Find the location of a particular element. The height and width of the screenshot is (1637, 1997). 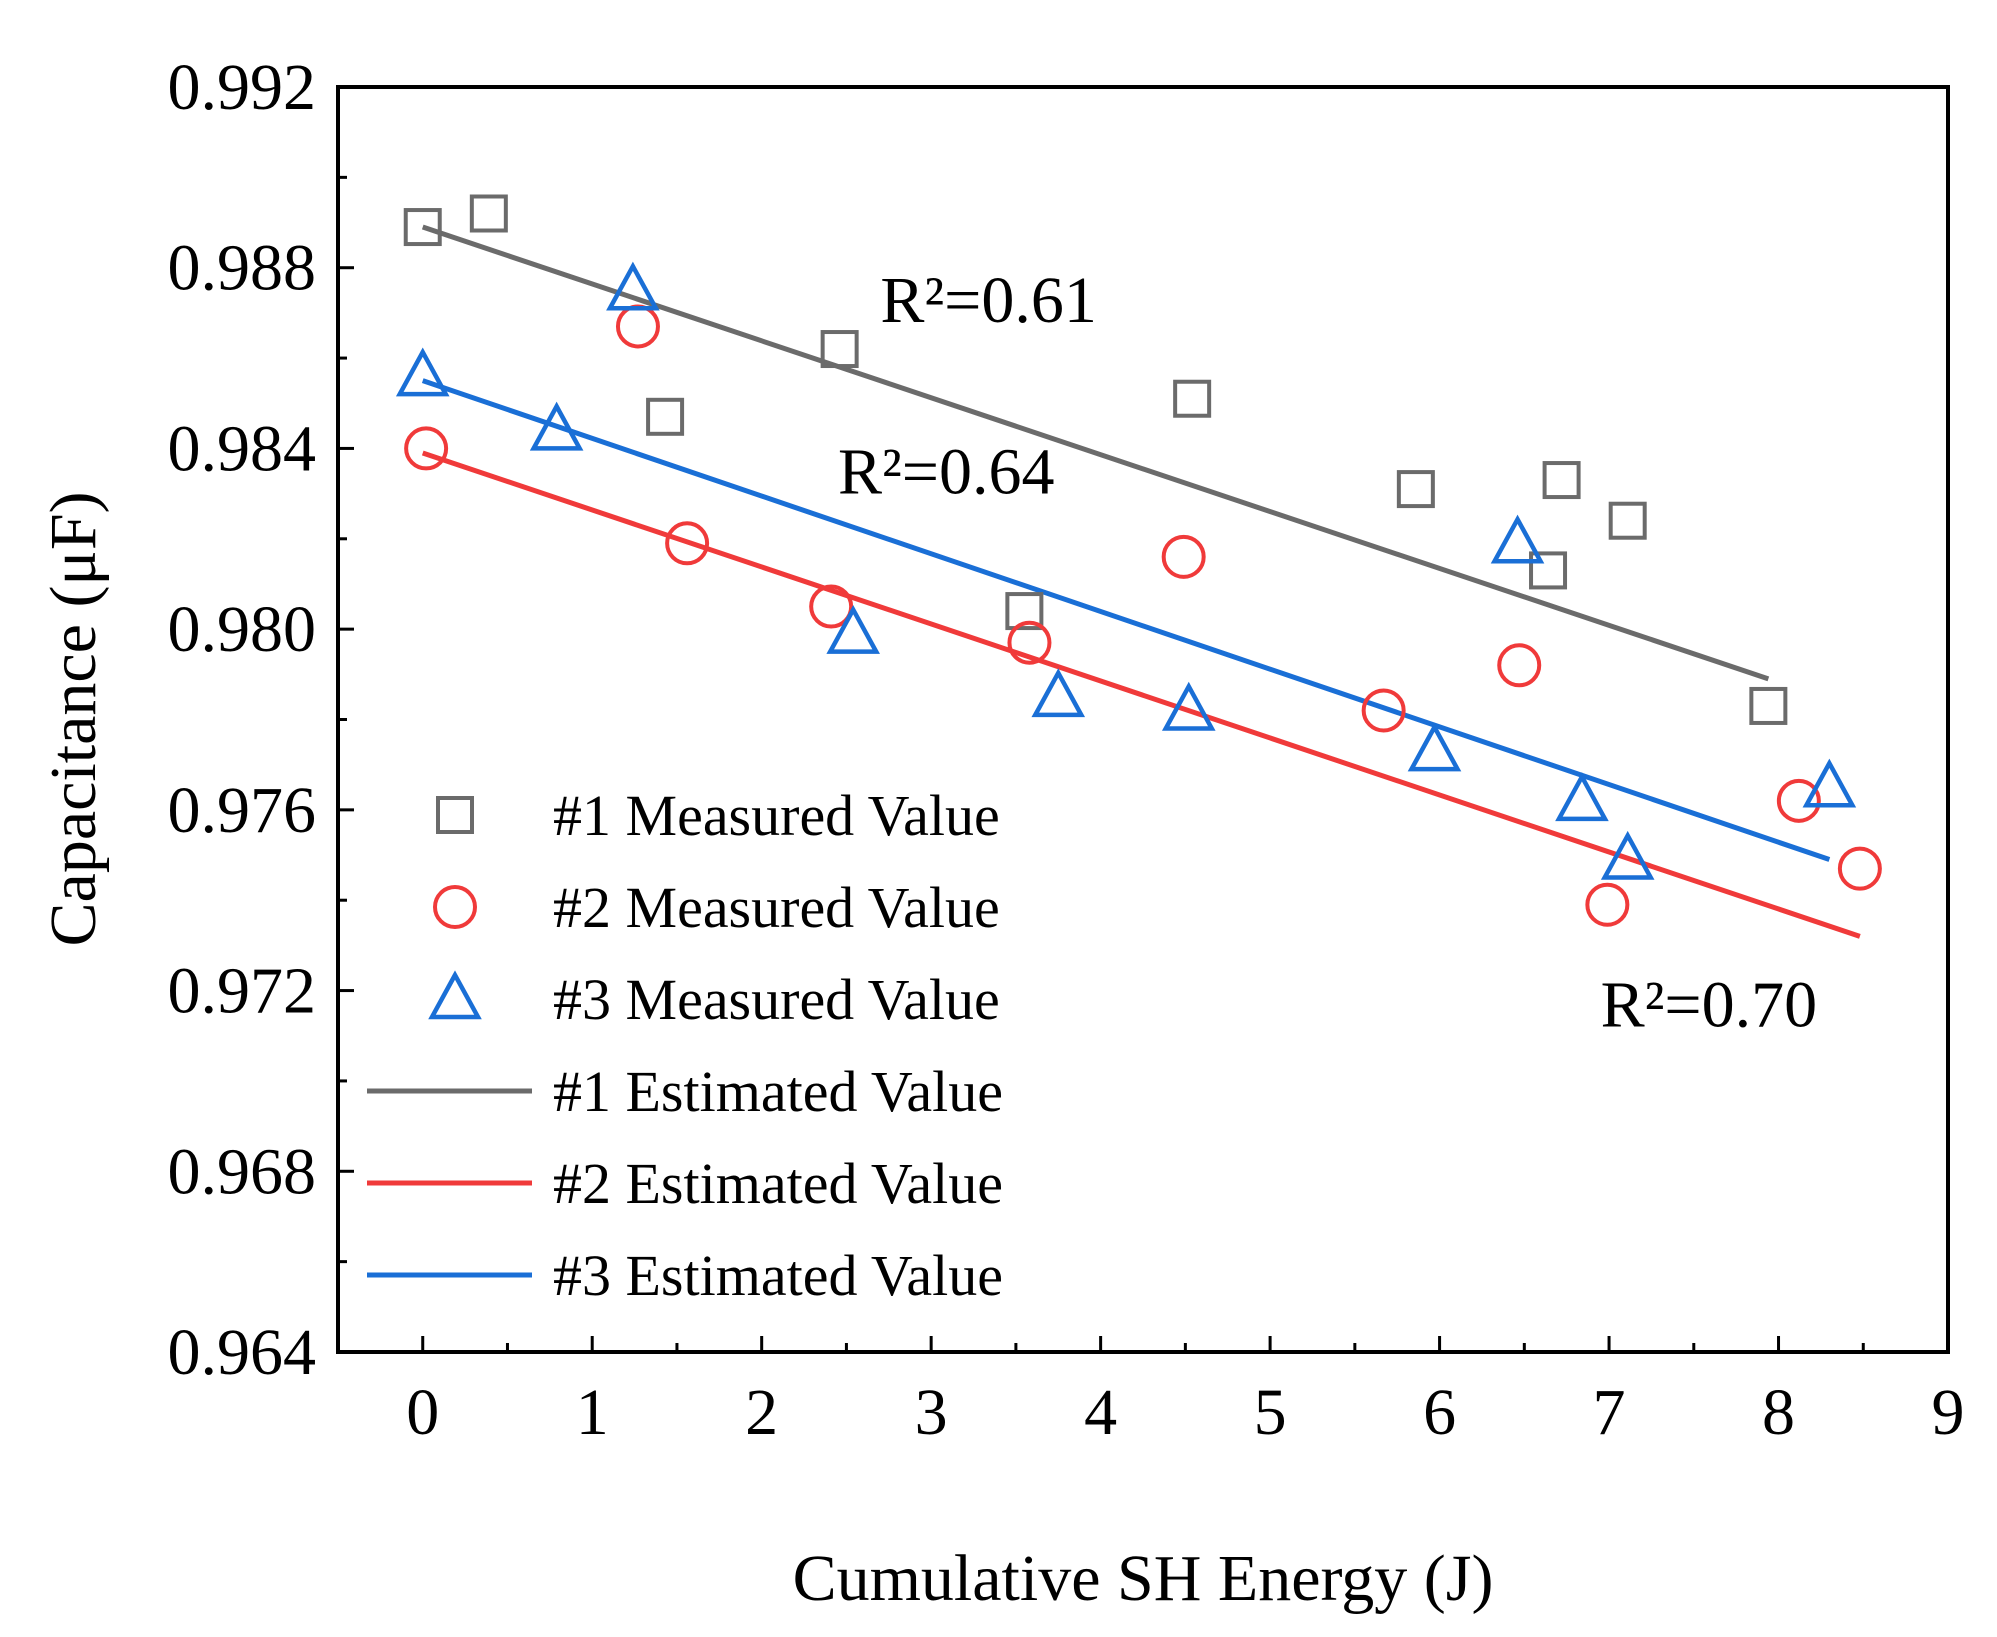

r2-annotation: R²=0.70 is located at coordinates (1709, 1005).